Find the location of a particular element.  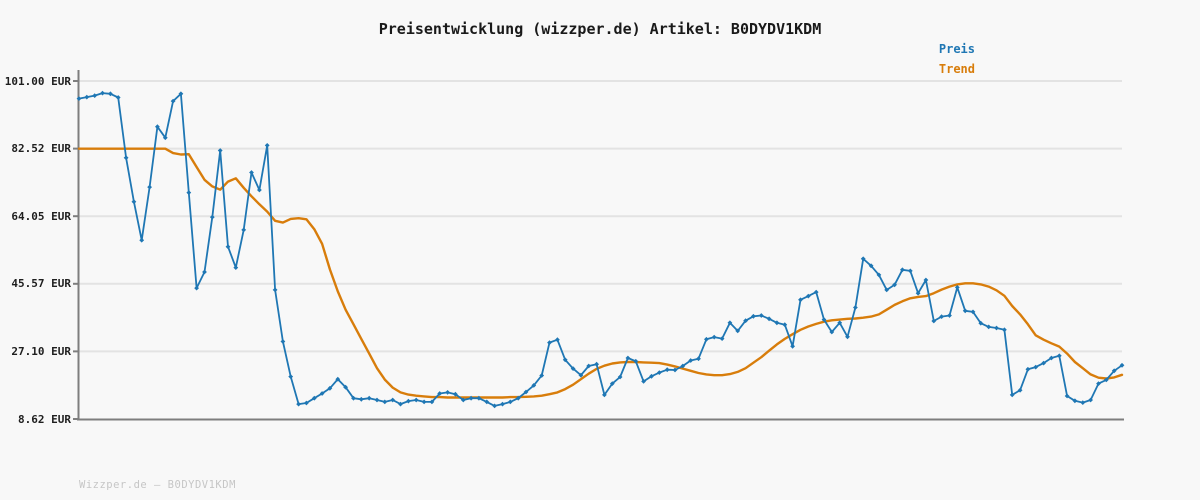

footer-watermark: Wizzper.de – B0DYDV1KDM is located at coordinates (157, 485).